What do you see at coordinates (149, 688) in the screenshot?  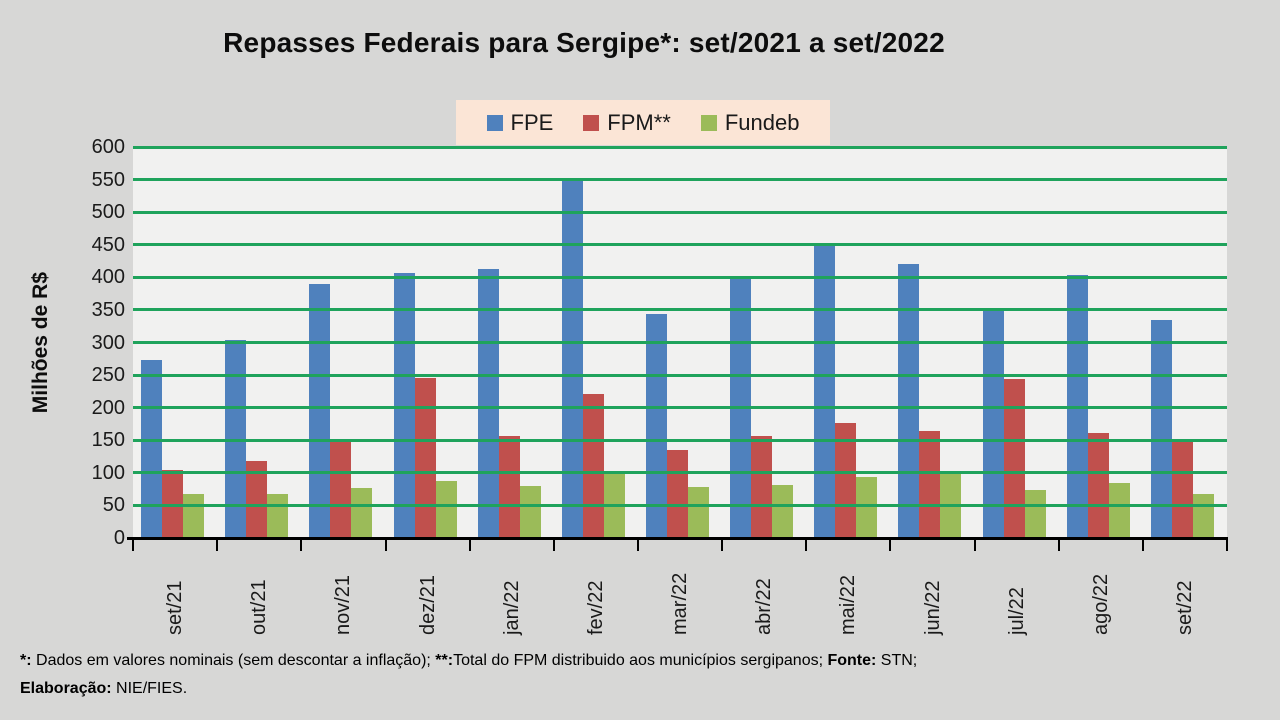 I see `footnote-segment: NIE/FIES.` at bounding box center [149, 688].